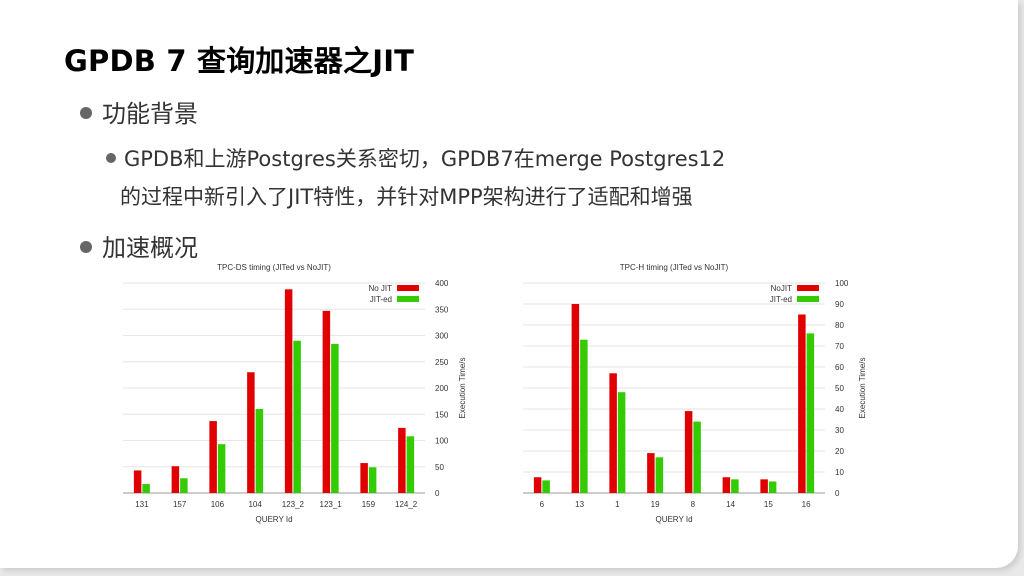 The image size is (1024, 576). What do you see at coordinates (442, 388) in the screenshot?
I see `y-tick-label: 200` at bounding box center [442, 388].